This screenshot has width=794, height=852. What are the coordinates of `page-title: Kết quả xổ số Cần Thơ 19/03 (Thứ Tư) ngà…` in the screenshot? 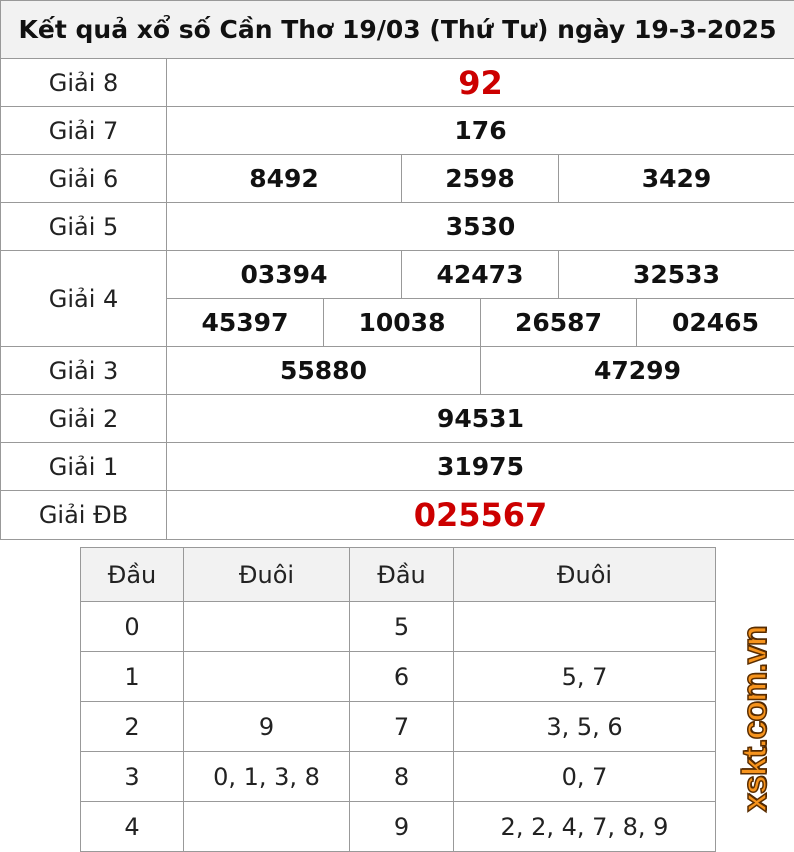 It's located at (397, 30).